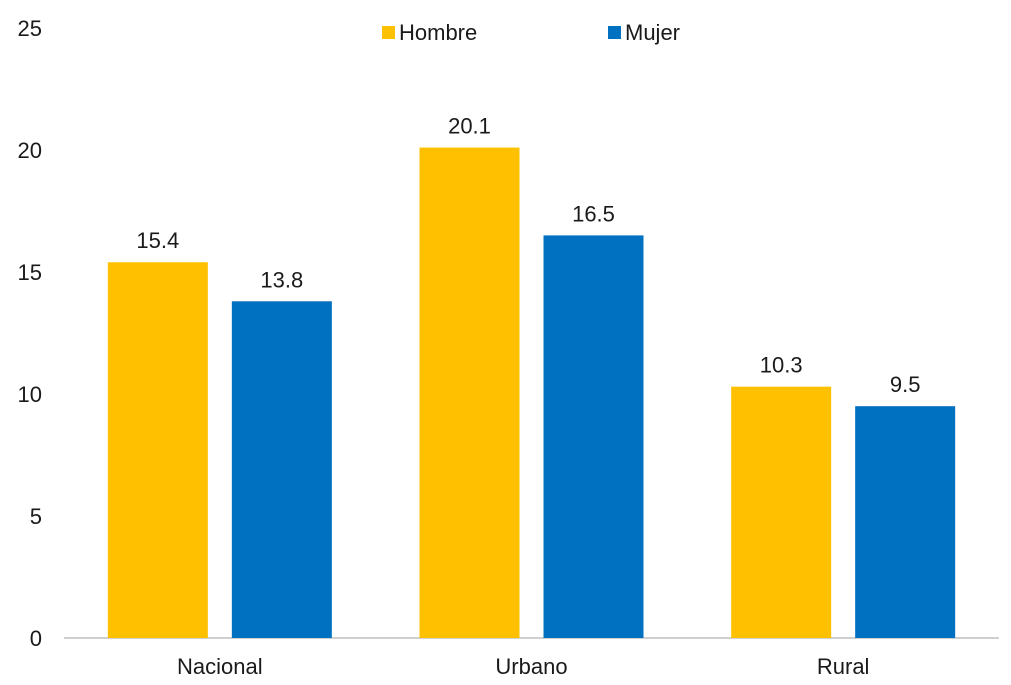 This screenshot has height=685, width=1011. Describe the element at coordinates (30, 272) in the screenshot. I see `y-tick-label: 15` at that location.